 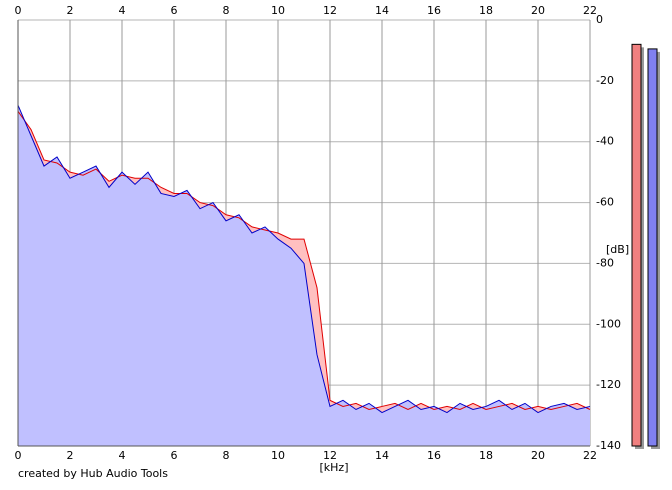 What do you see at coordinates (93, 473) in the screenshot?
I see `footer: created by Hub Audio Tools` at bounding box center [93, 473].